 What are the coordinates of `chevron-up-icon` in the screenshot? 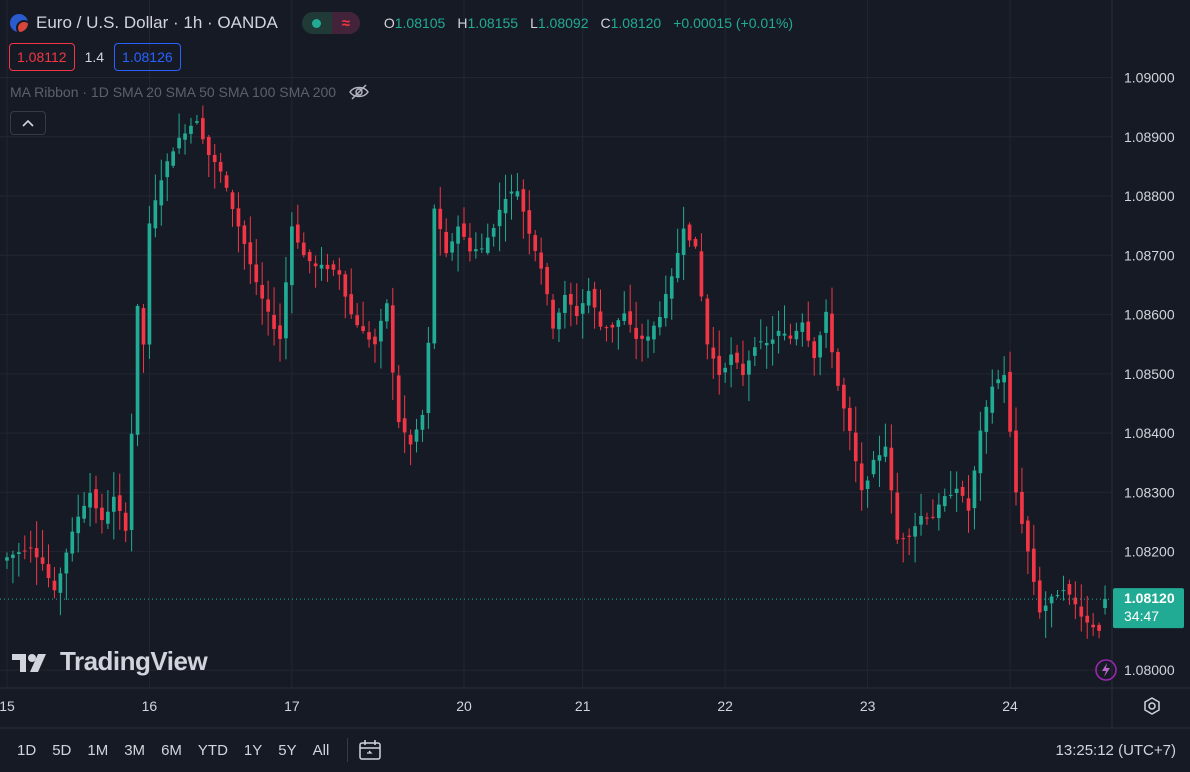 It's located at (28, 123).